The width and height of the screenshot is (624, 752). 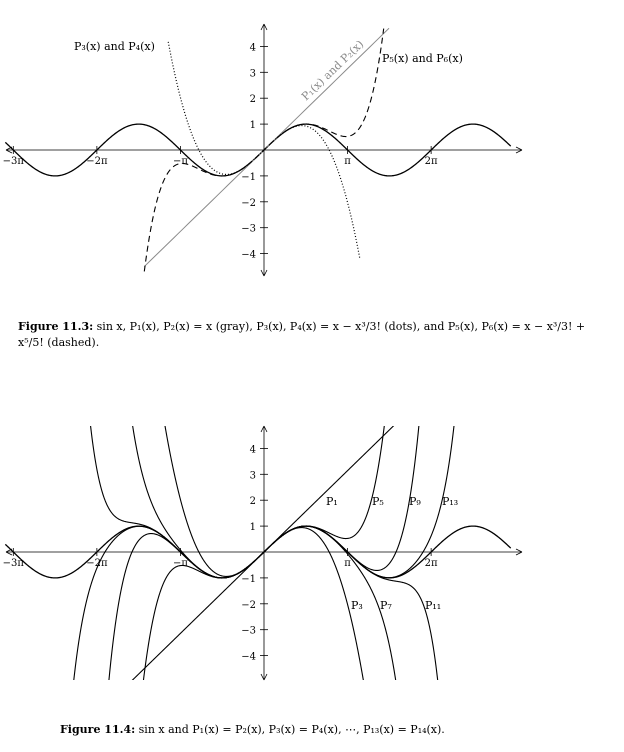 What do you see at coordinates (422, 58) in the screenshot?
I see `label-p5-p6: P₅(x) and P₆(x)` at bounding box center [422, 58].